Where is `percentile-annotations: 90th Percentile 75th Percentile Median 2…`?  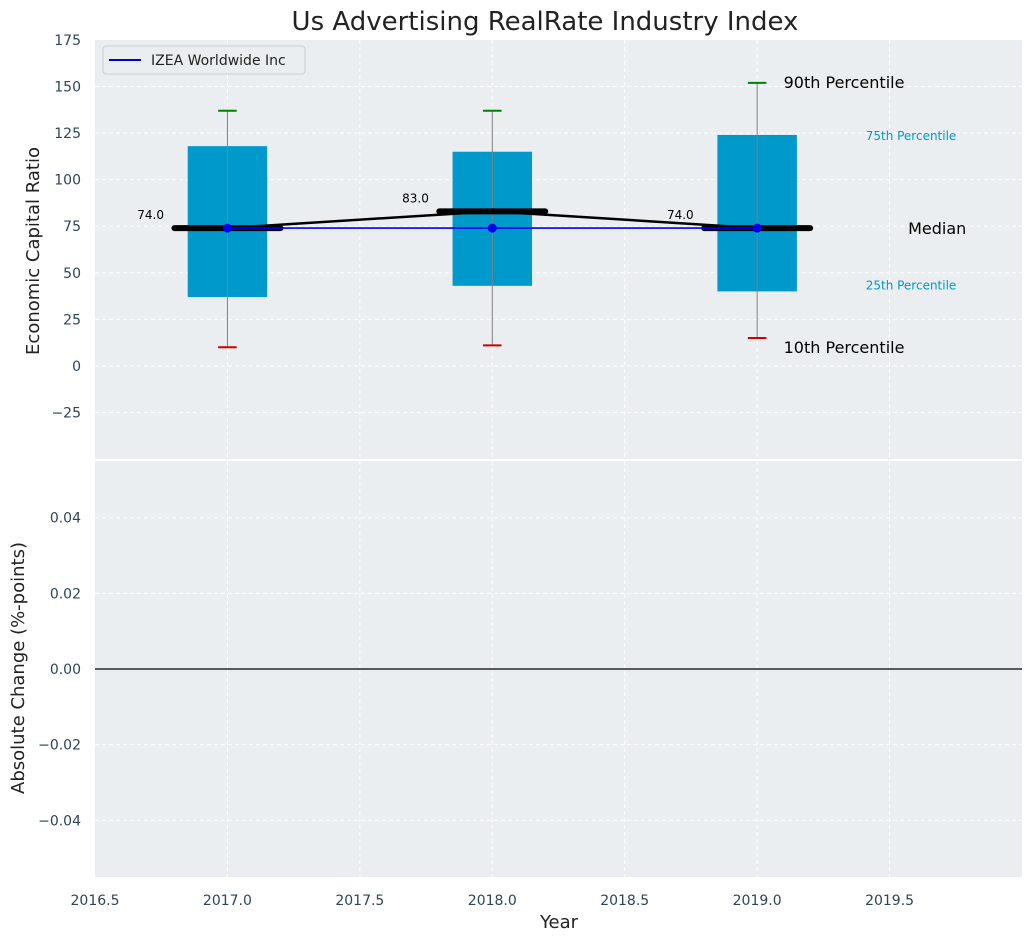 percentile-annotations: 90th Percentile 75th Percentile Median 2… is located at coordinates (875, 215).